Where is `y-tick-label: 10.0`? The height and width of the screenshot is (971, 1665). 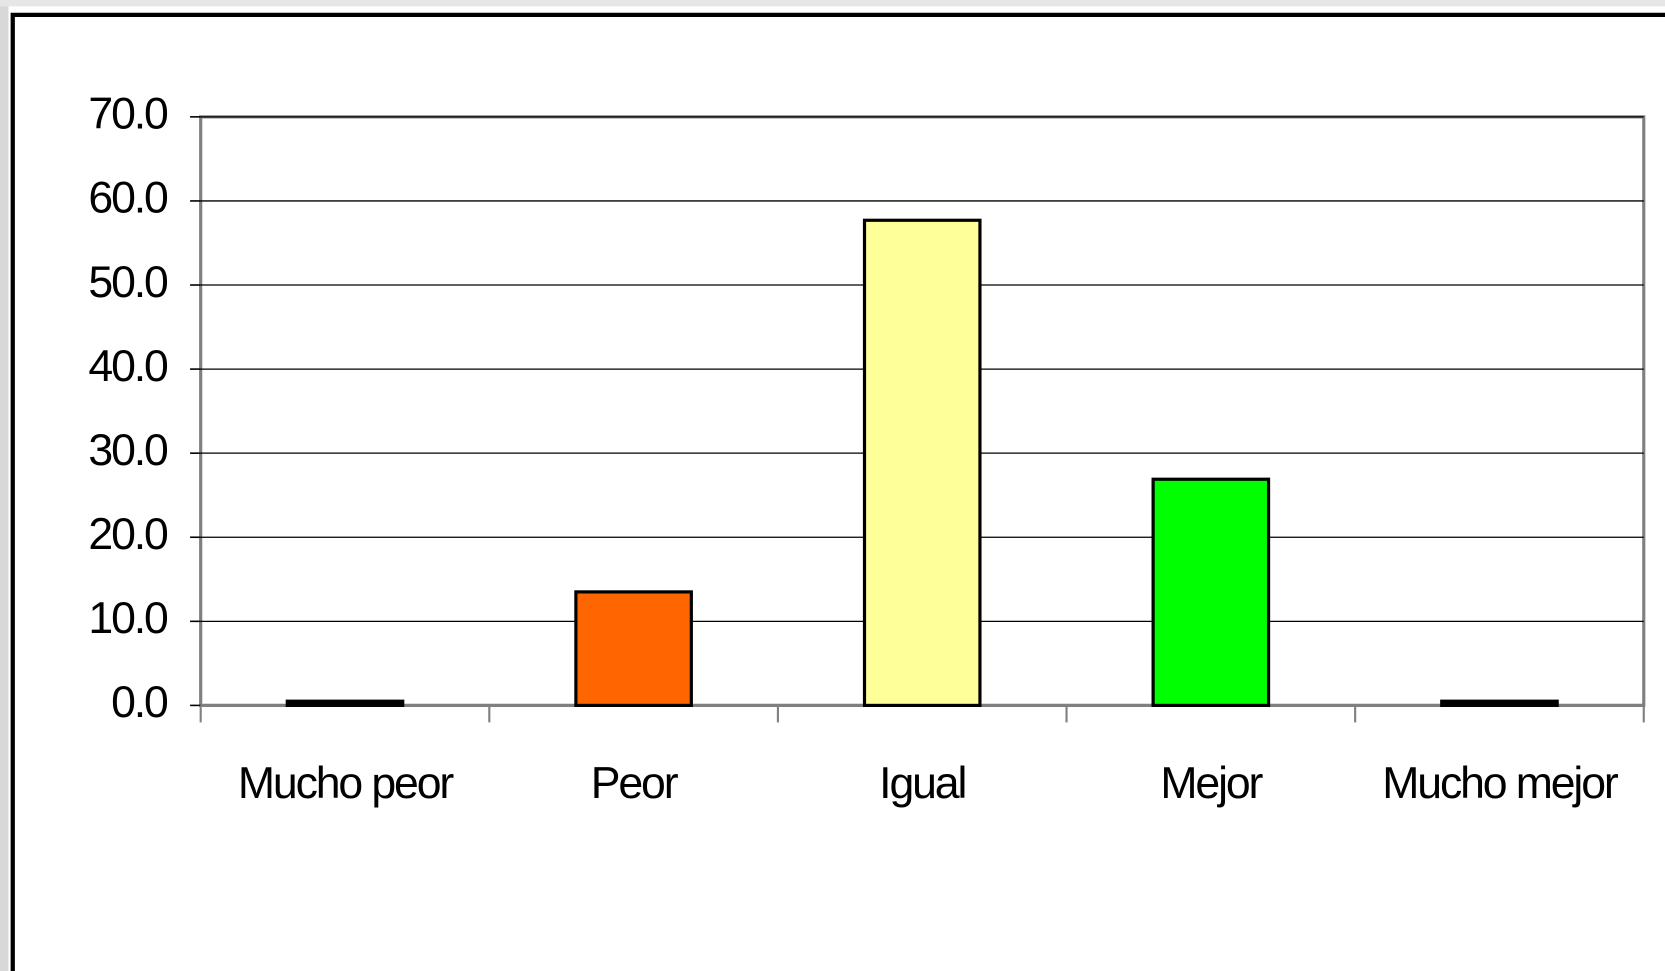 y-tick-label: 10.0 is located at coordinates (128, 618).